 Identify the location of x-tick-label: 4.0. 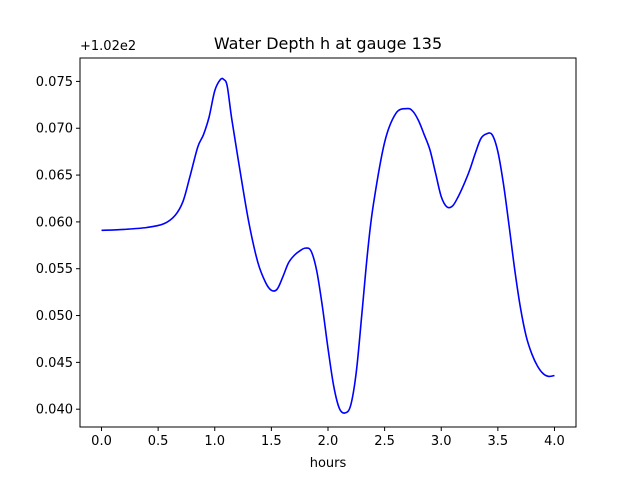
(554, 441).